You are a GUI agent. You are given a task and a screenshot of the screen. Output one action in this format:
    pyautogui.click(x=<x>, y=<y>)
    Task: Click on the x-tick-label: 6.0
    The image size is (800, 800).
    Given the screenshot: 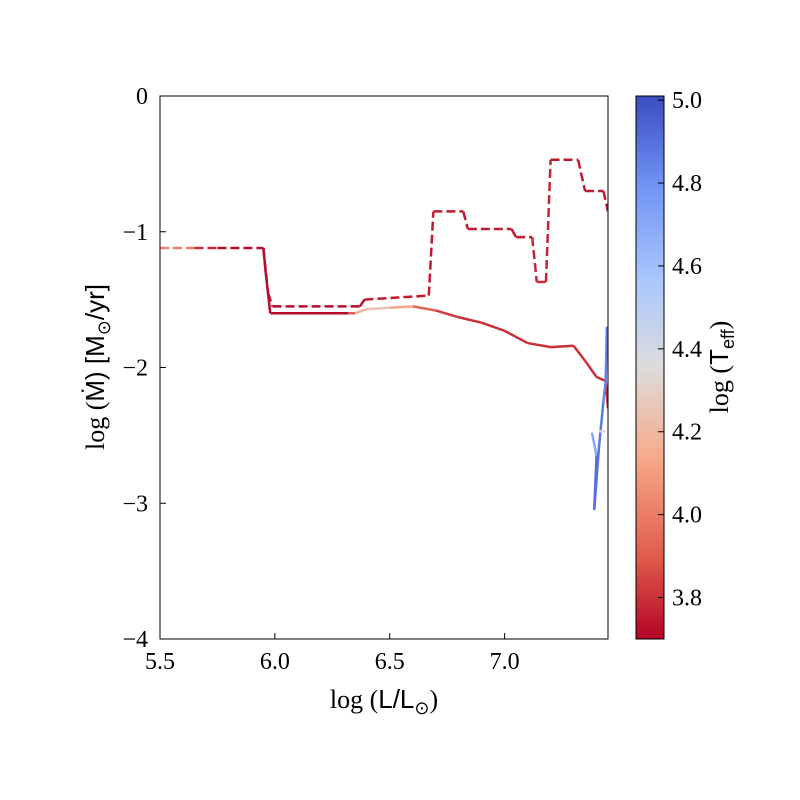 What is the action you would take?
    pyautogui.click(x=275, y=662)
    